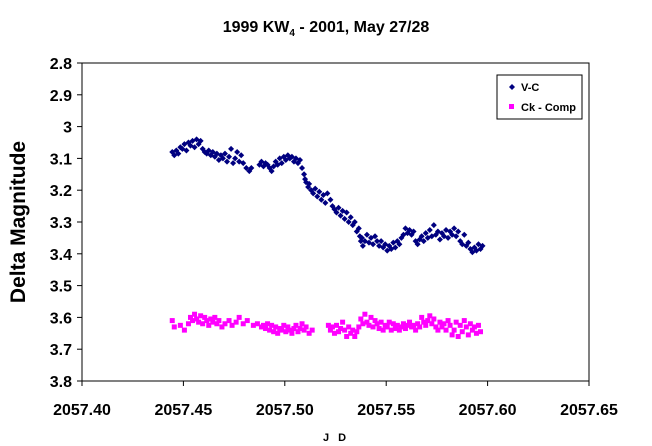 The height and width of the screenshot is (446, 652). Describe the element at coordinates (548, 108) in the screenshot. I see `legend-label-ck-comp: Ck - Comp` at that location.